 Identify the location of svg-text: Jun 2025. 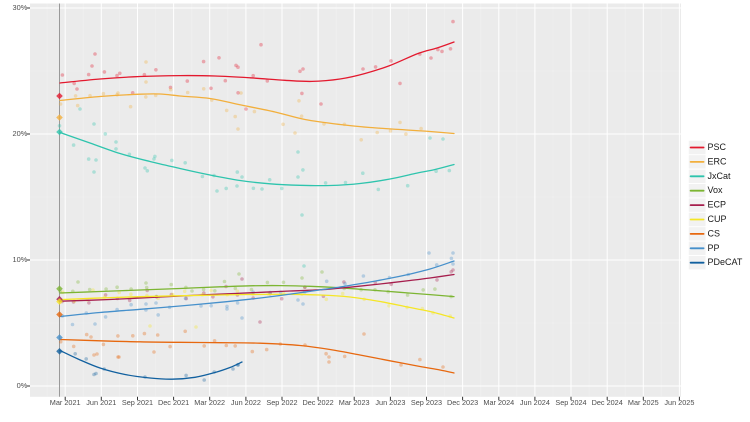
(679, 402).